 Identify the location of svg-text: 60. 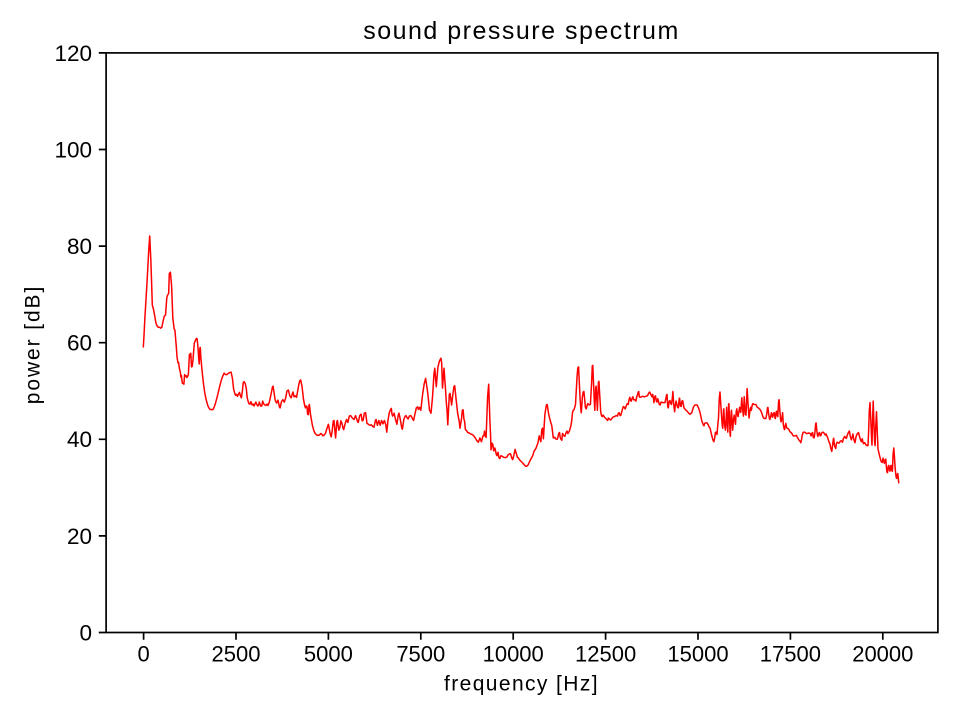
(79, 343).